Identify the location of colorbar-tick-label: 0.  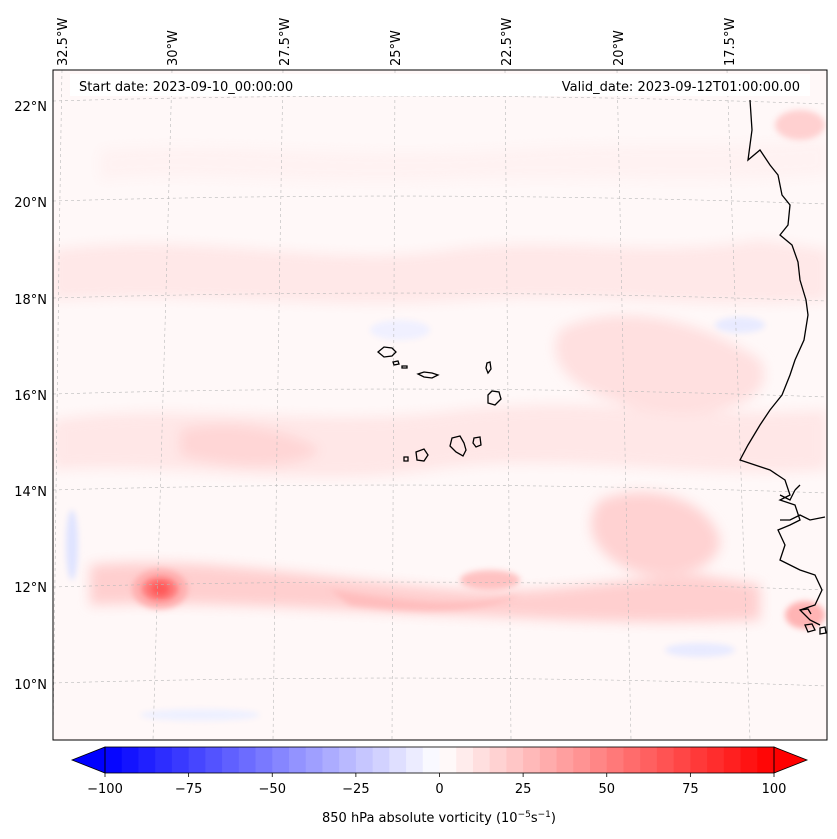
(439, 789).